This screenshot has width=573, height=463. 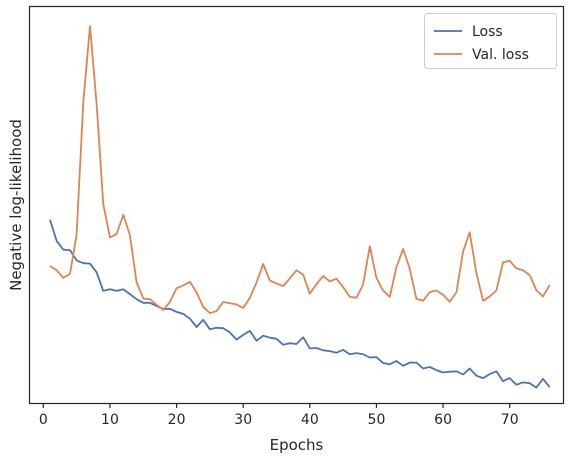 What do you see at coordinates (500, 55) in the screenshot?
I see `legend-label-val-loss: Val. loss` at bounding box center [500, 55].